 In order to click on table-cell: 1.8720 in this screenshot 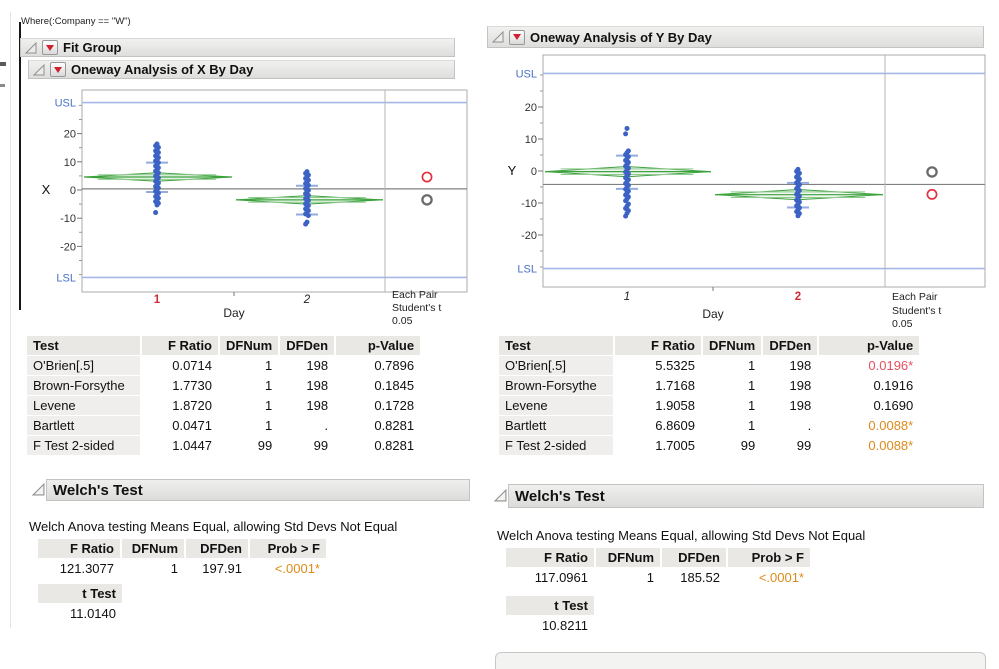, I will do `click(192, 405)`.